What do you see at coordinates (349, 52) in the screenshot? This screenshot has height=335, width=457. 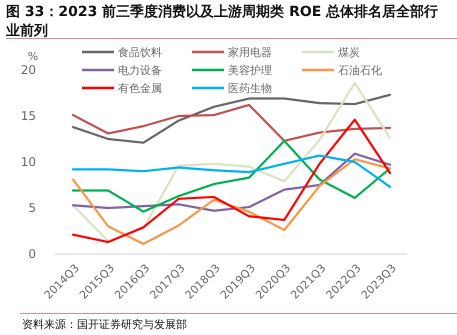 I see `legend-label: 煤炭` at bounding box center [349, 52].